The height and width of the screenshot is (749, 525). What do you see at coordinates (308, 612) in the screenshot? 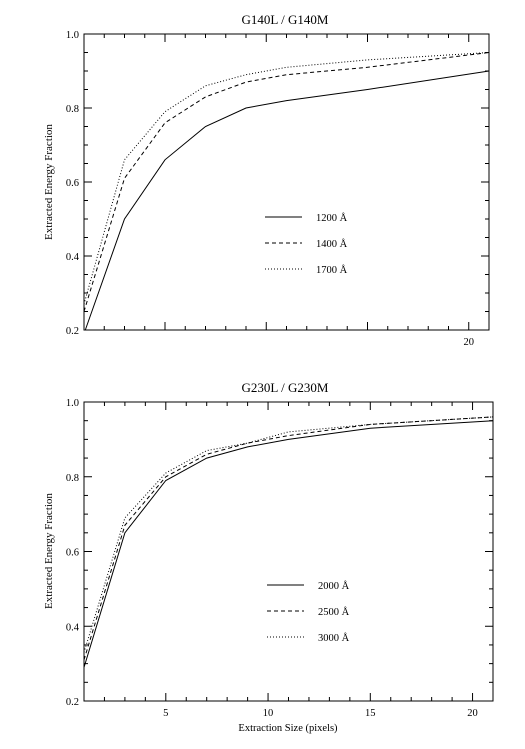
I see `legend-2: 2000 Å 2500 Å 3000 Å` at bounding box center [308, 612].